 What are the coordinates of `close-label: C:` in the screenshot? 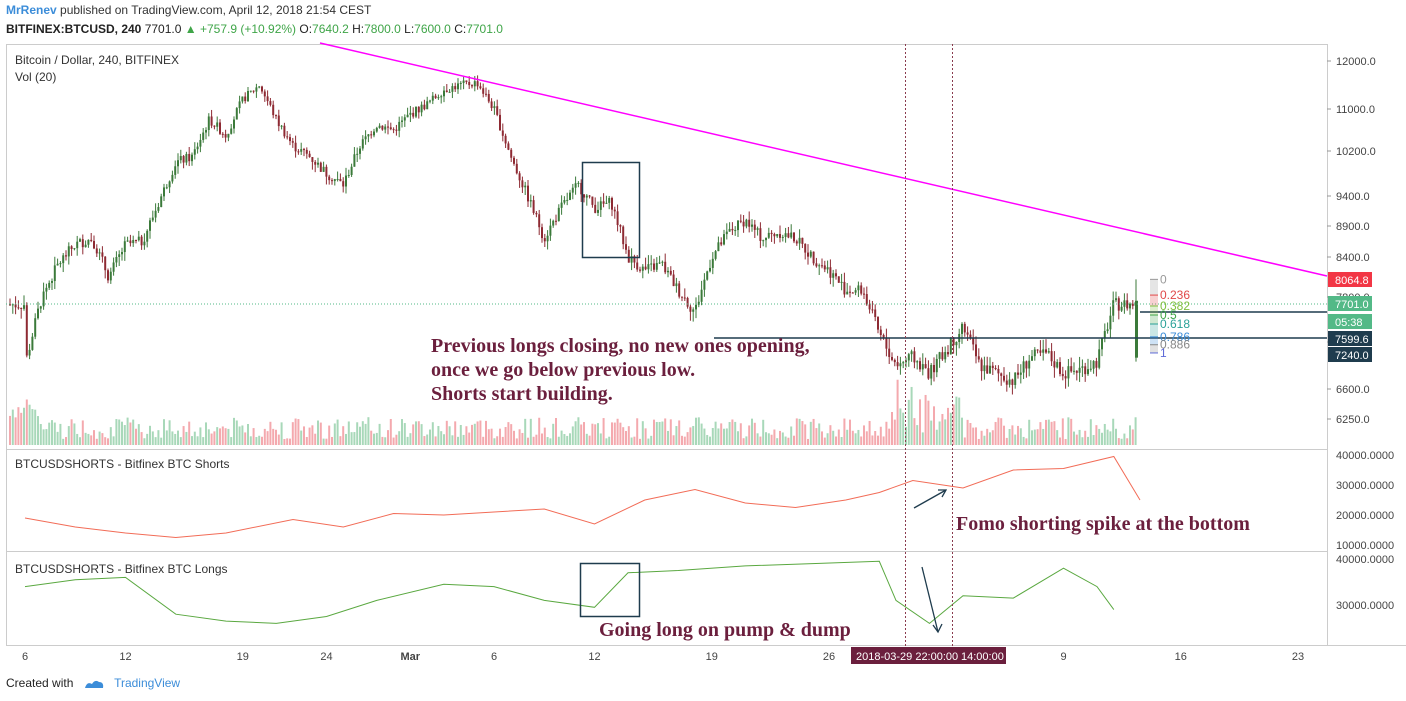 It's located at (460, 29).